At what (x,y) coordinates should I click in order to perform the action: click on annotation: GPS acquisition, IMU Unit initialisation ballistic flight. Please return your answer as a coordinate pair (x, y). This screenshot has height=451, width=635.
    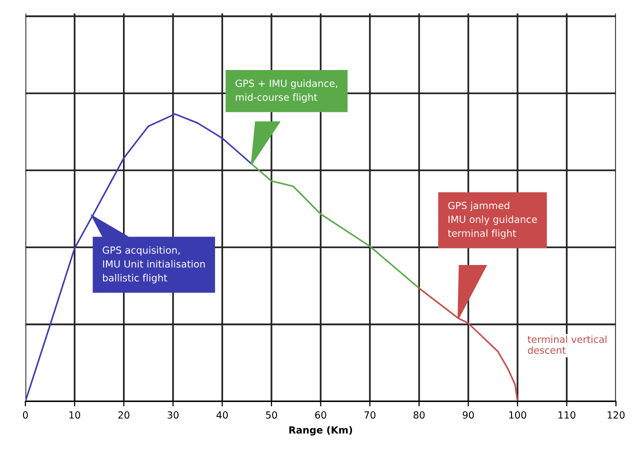
    Looking at the image, I should click on (153, 265).